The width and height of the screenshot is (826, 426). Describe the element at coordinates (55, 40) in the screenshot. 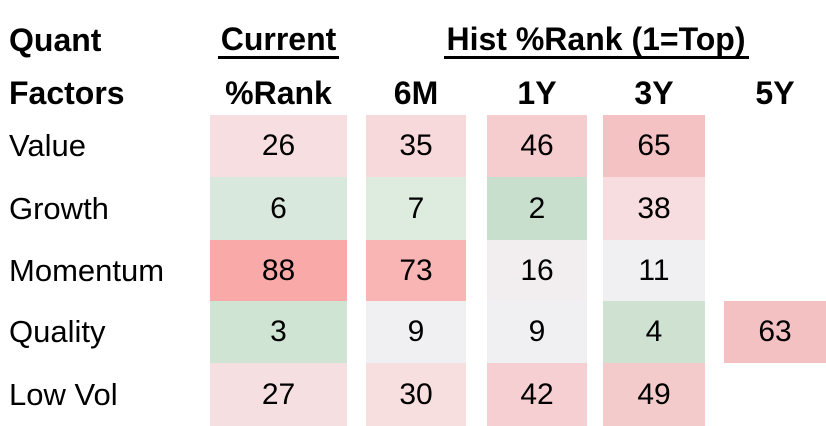

I see `title-text-quant: Quant` at that location.